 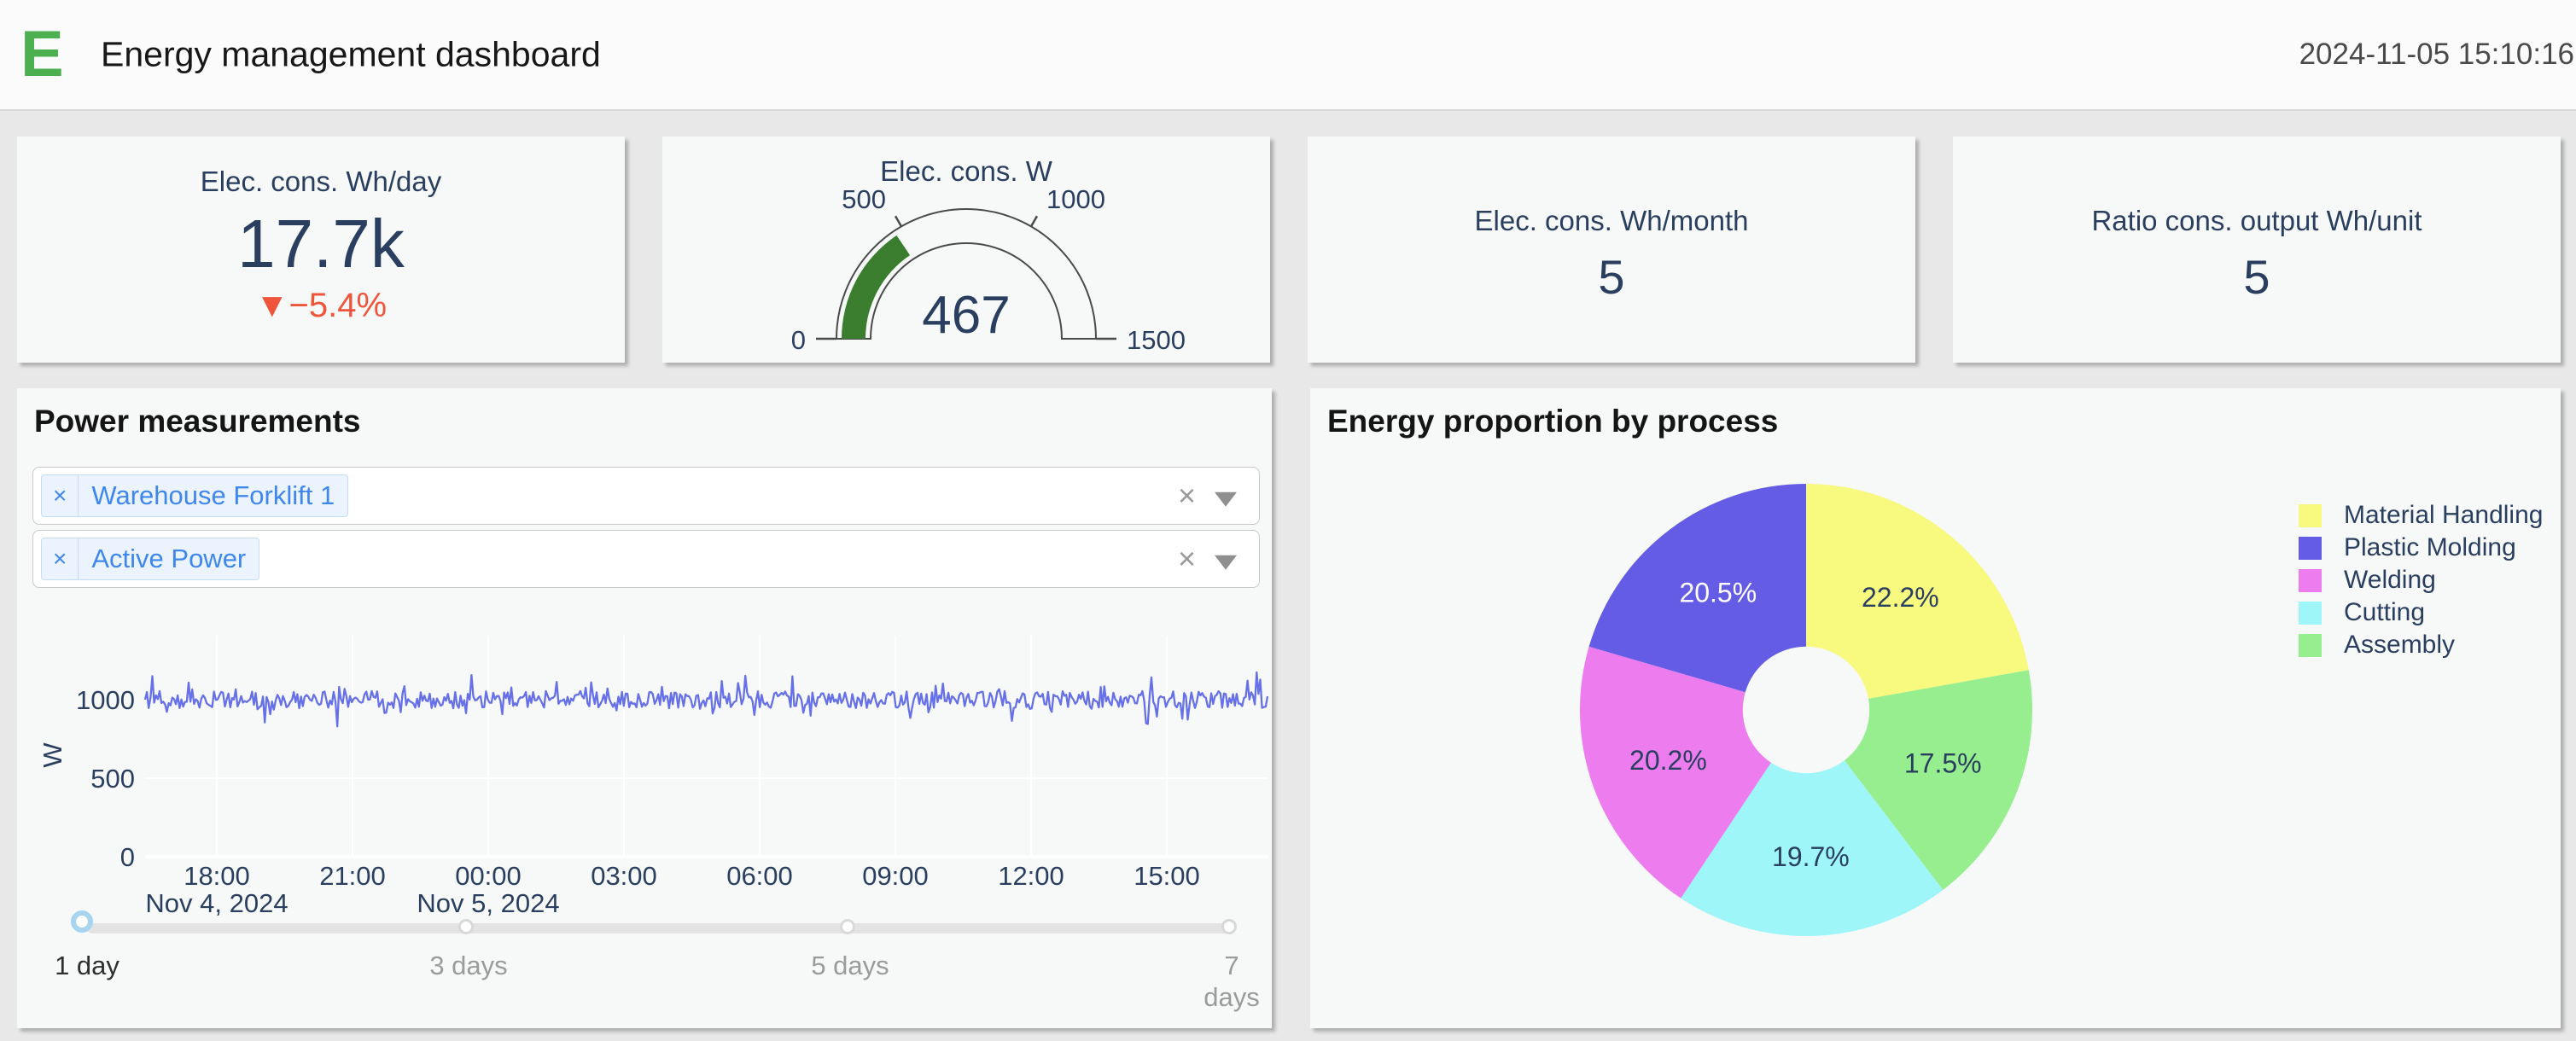 What do you see at coordinates (759, 876) in the screenshot?
I see `x-tick-label: 06:00` at bounding box center [759, 876].